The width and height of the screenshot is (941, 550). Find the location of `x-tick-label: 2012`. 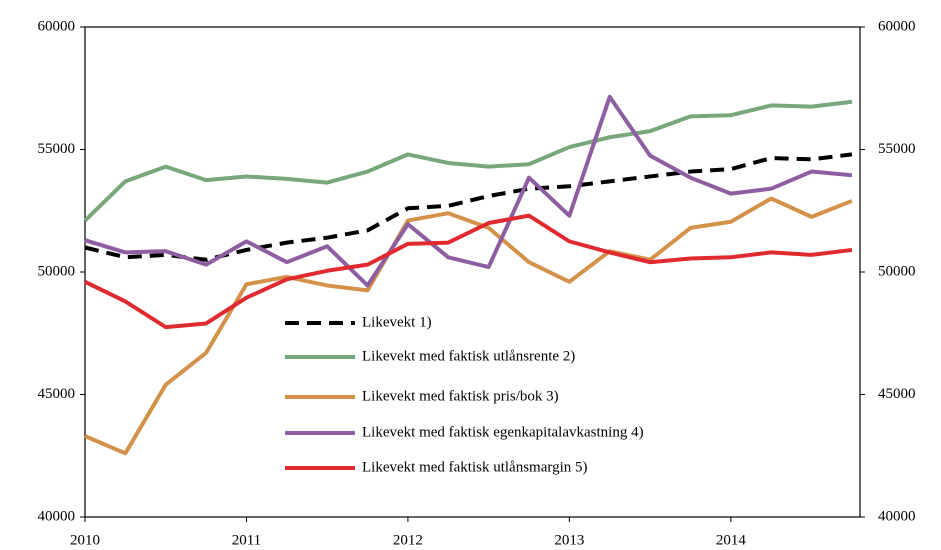

x-tick-label: 2012 is located at coordinates (408, 540).